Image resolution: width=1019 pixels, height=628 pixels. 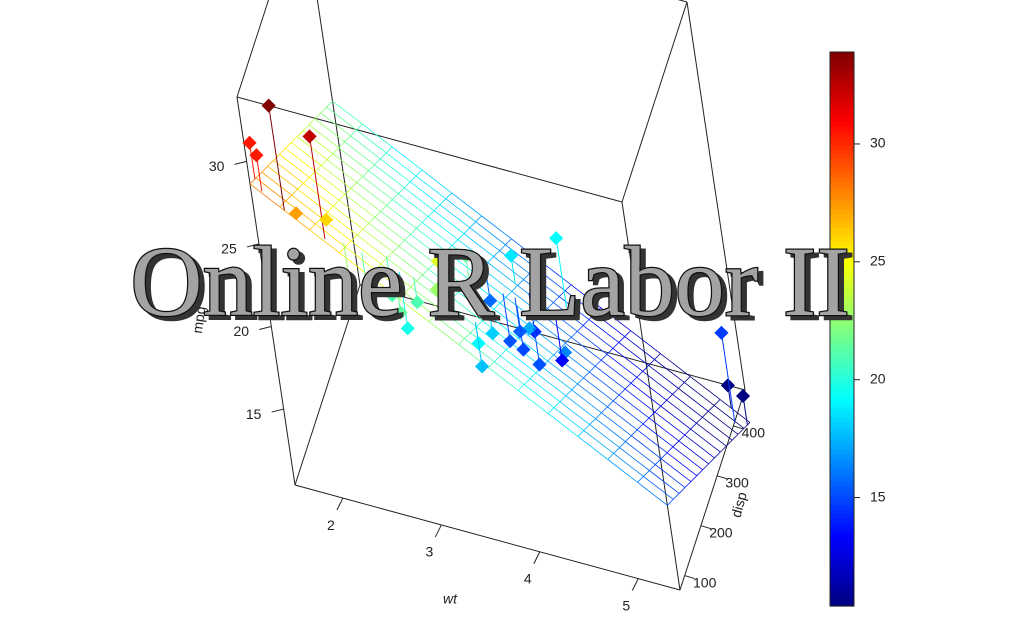 I want to click on z-tick-label: 15, so click(x=254, y=414).